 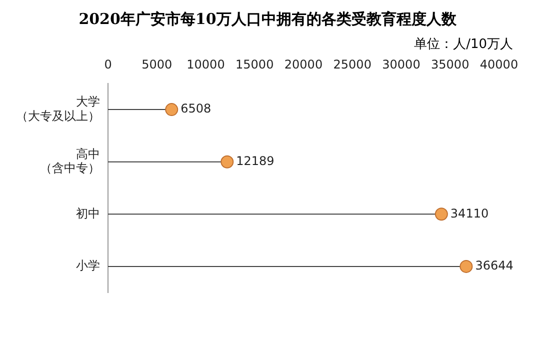 What do you see at coordinates (469, 213) in the screenshot?
I see `data-label: 34110` at bounding box center [469, 213].